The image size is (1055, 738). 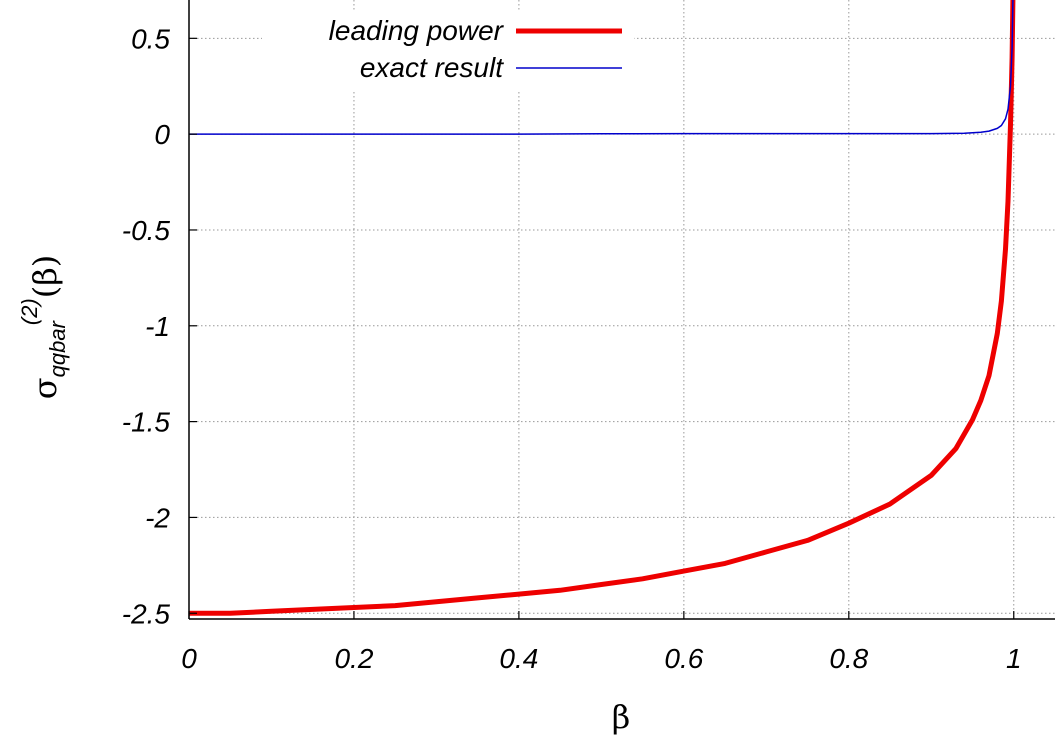 What do you see at coordinates (150, 38) in the screenshot?
I see `y-tick-label: 0.5` at bounding box center [150, 38].